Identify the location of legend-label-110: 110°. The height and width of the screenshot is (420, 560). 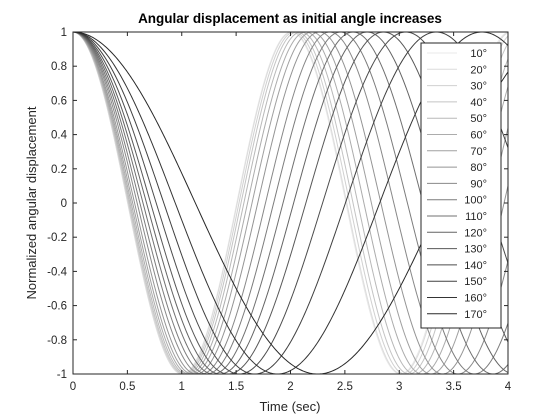
(476, 217).